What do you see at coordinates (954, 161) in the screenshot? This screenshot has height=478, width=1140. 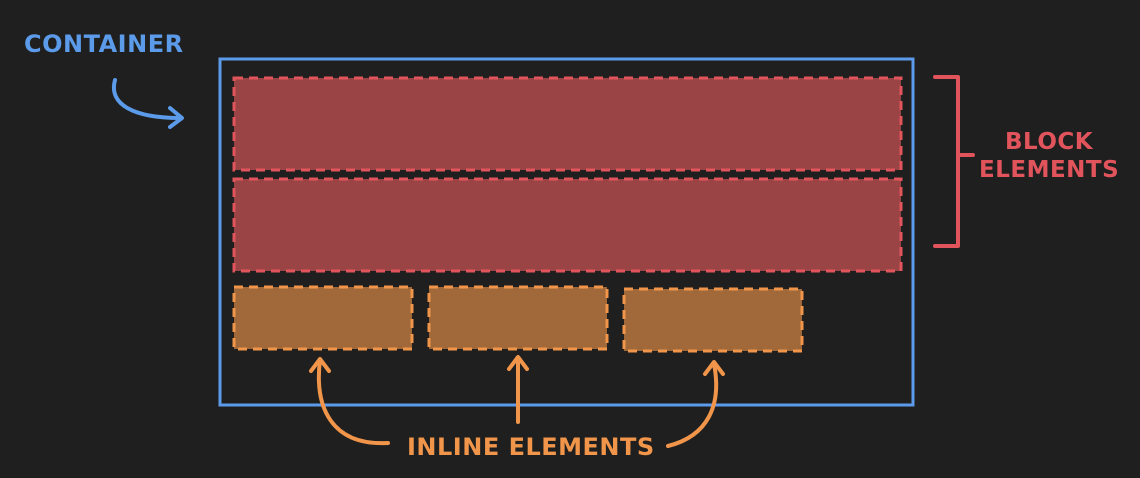 I see `block-bracket` at bounding box center [954, 161].